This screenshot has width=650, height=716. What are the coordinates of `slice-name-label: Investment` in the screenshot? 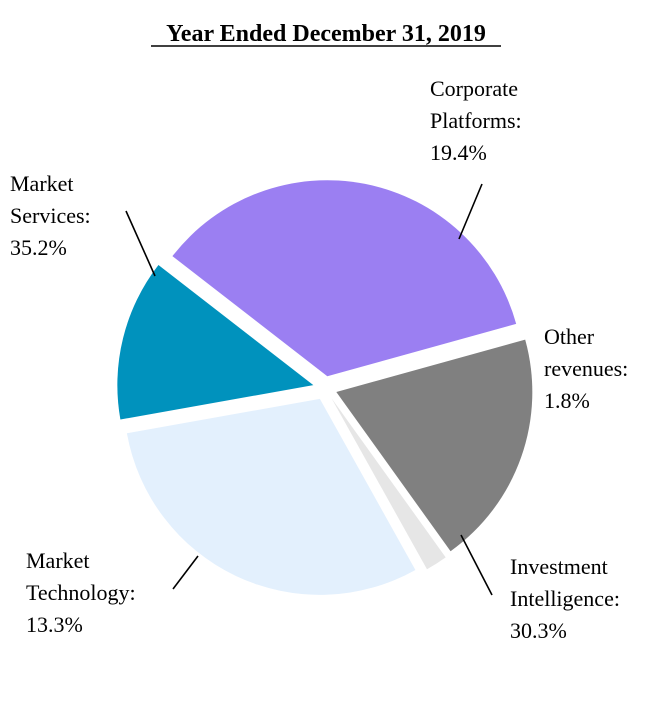 It's located at (559, 566).